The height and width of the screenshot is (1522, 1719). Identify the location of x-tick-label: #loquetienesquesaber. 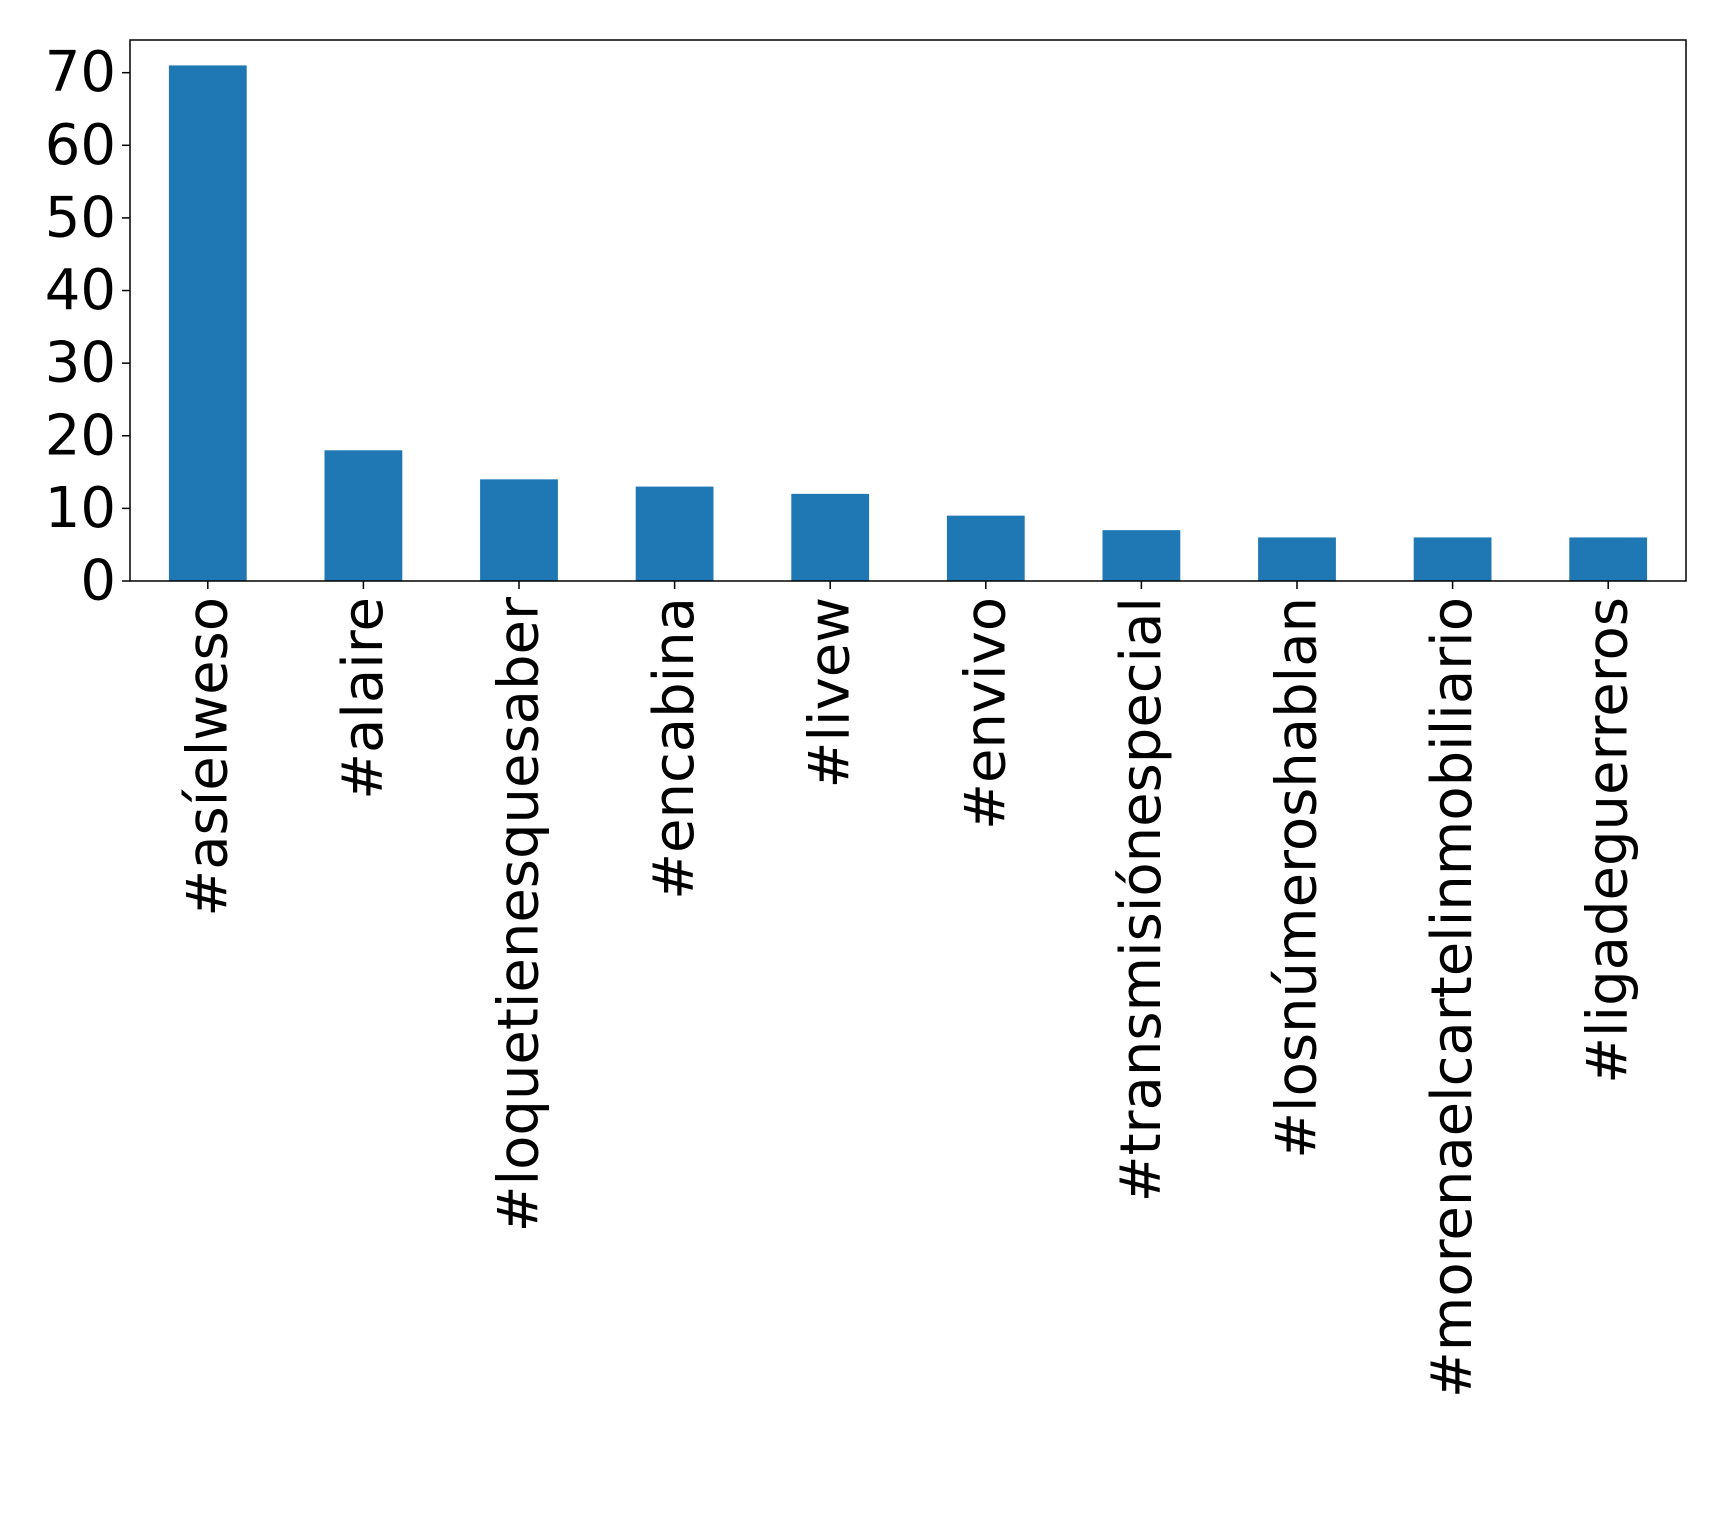
(519, 914).